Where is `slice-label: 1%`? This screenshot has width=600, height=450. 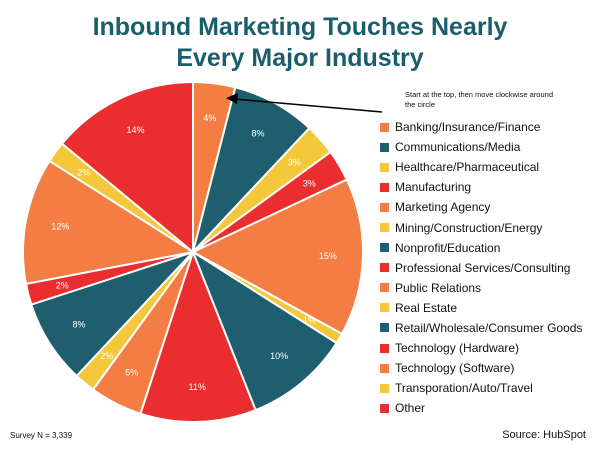 slice-label: 1% is located at coordinates (309, 321).